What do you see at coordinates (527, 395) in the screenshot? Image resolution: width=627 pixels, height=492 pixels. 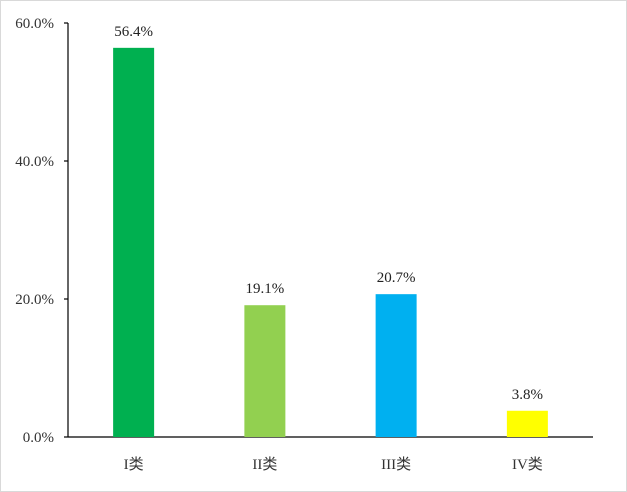 I see `data-label: 3.8%` at bounding box center [527, 395].